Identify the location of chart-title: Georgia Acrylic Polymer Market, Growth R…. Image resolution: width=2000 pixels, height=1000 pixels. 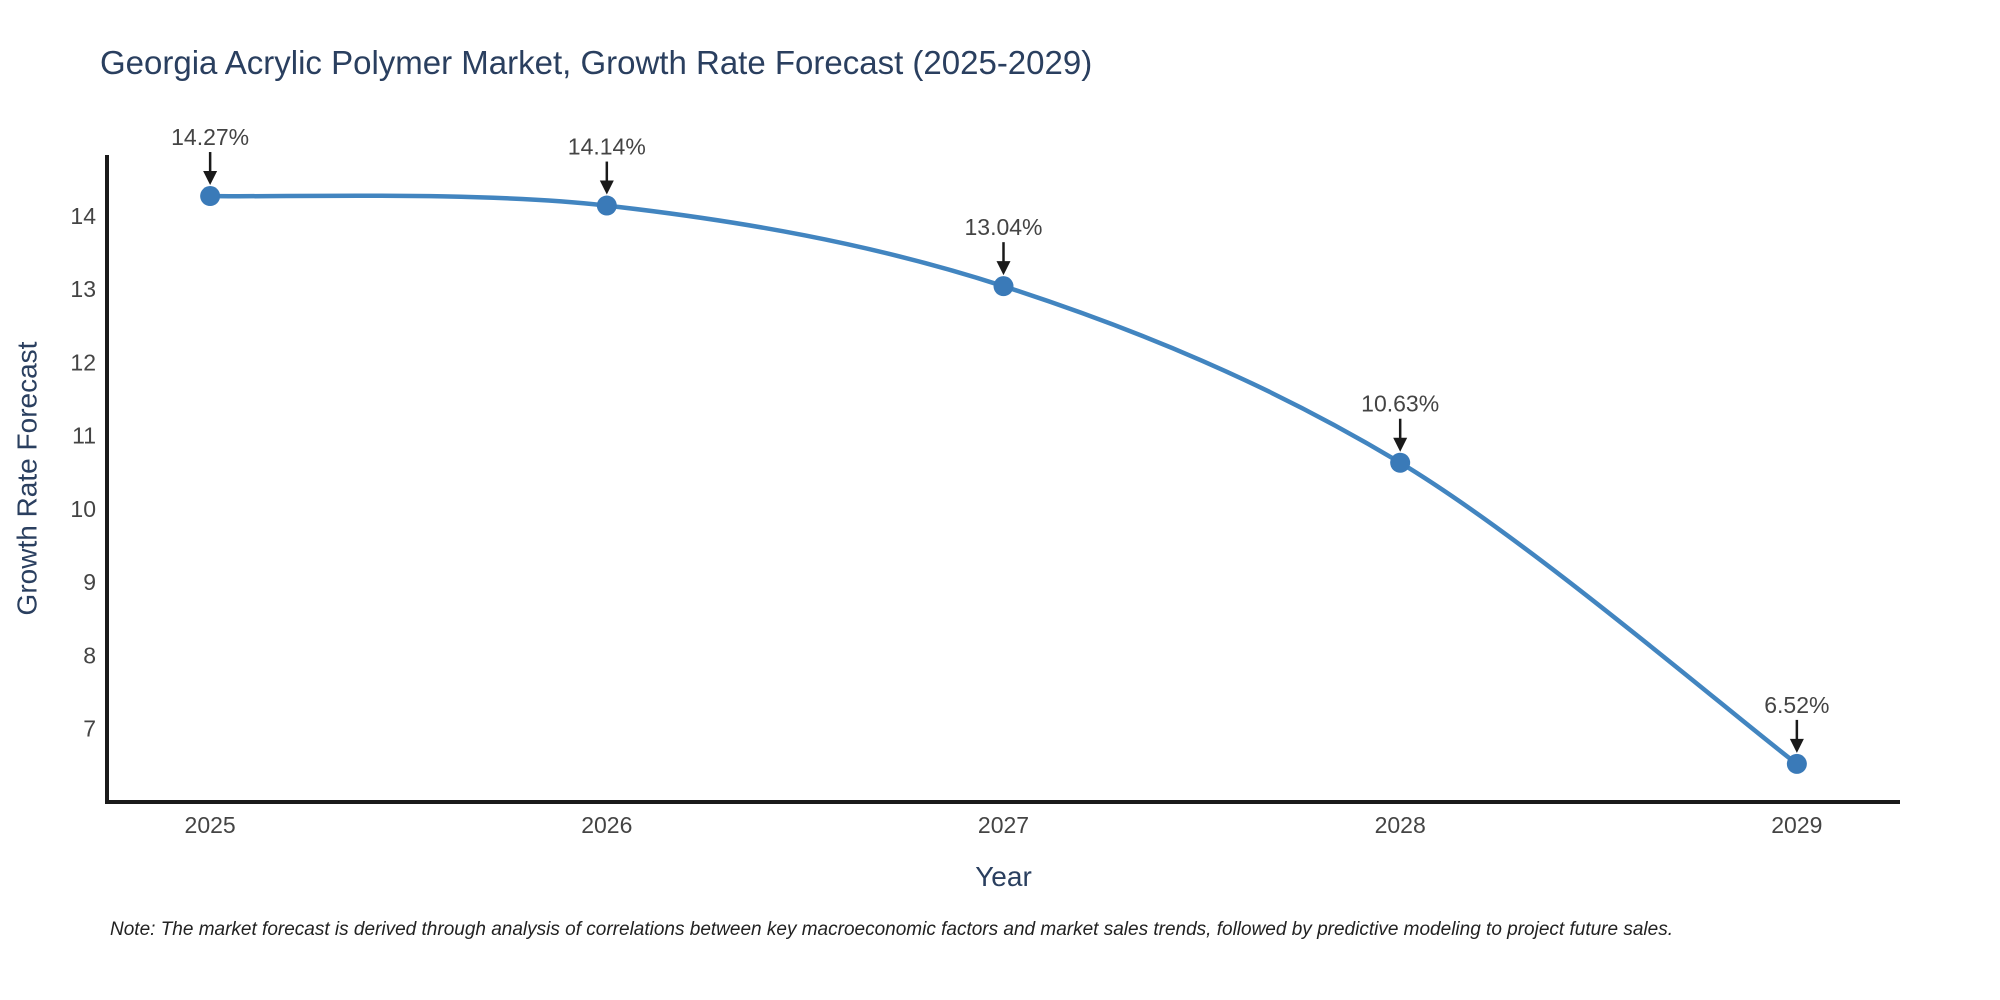
(596, 62).